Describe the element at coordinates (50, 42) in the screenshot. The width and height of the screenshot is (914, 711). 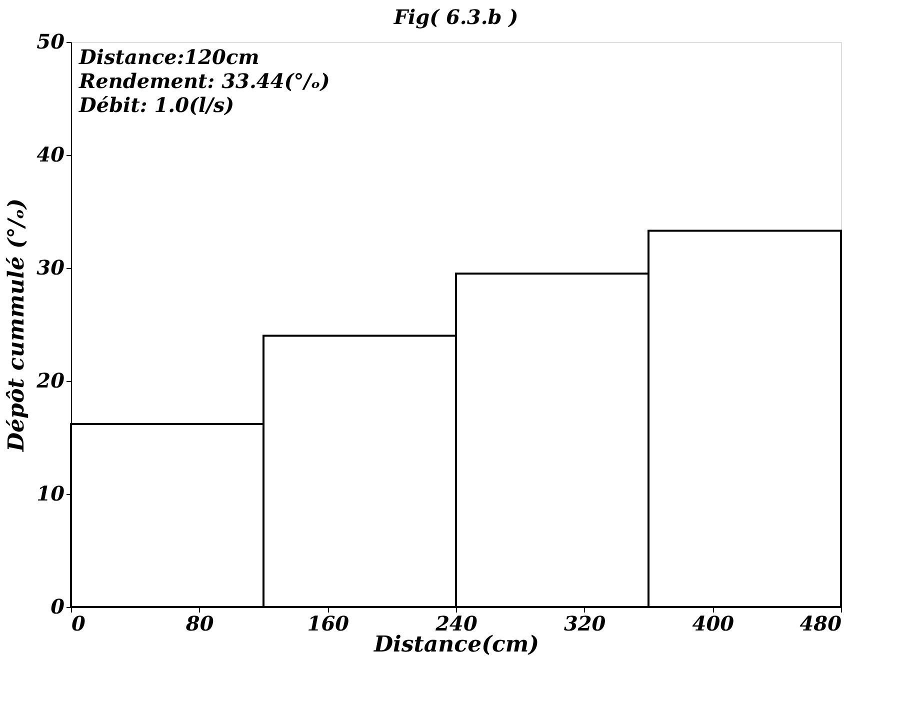
I see `y-tick-label: 50` at that location.